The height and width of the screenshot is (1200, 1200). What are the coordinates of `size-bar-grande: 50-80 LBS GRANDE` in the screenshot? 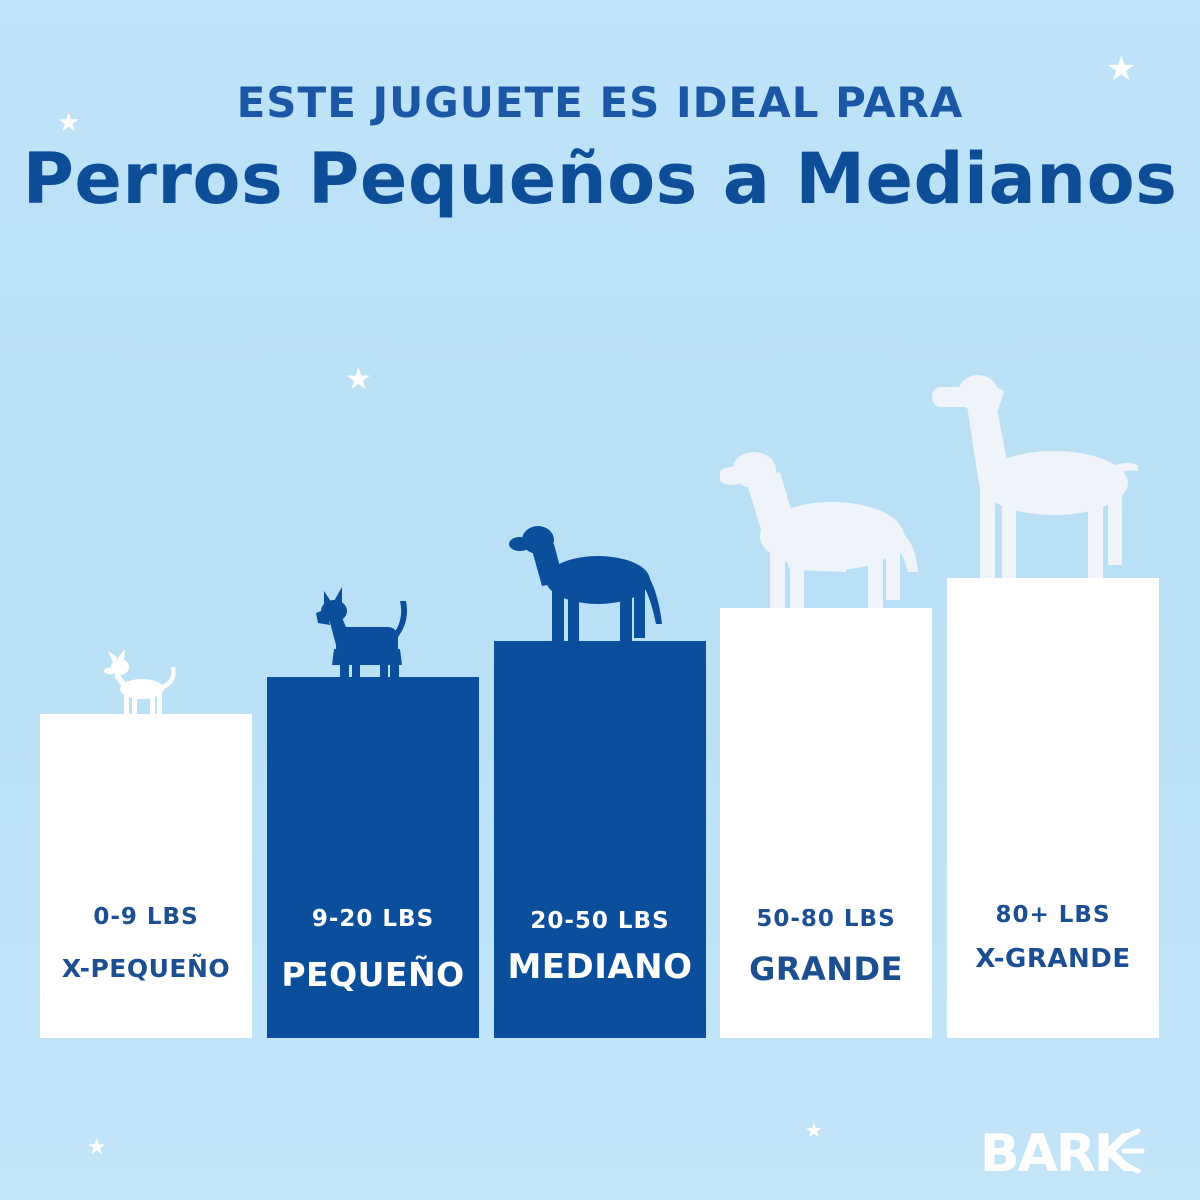 It's located at (826, 823).